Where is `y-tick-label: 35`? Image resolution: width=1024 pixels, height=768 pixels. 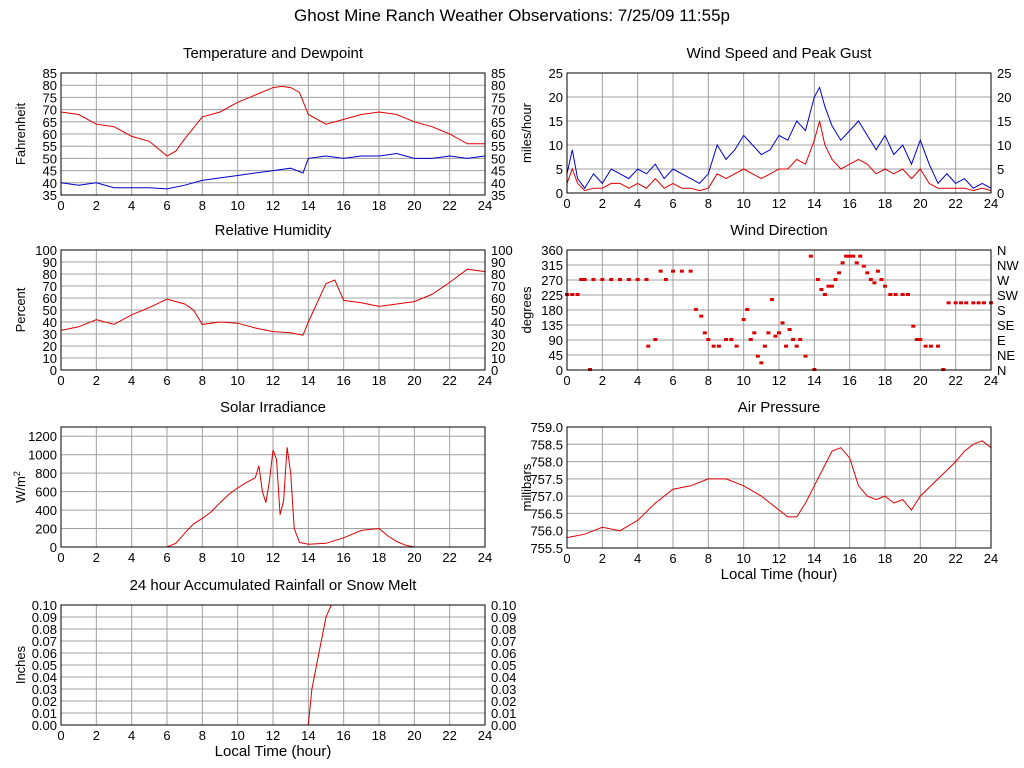
y-tick-label: 35 is located at coordinates (50, 195).